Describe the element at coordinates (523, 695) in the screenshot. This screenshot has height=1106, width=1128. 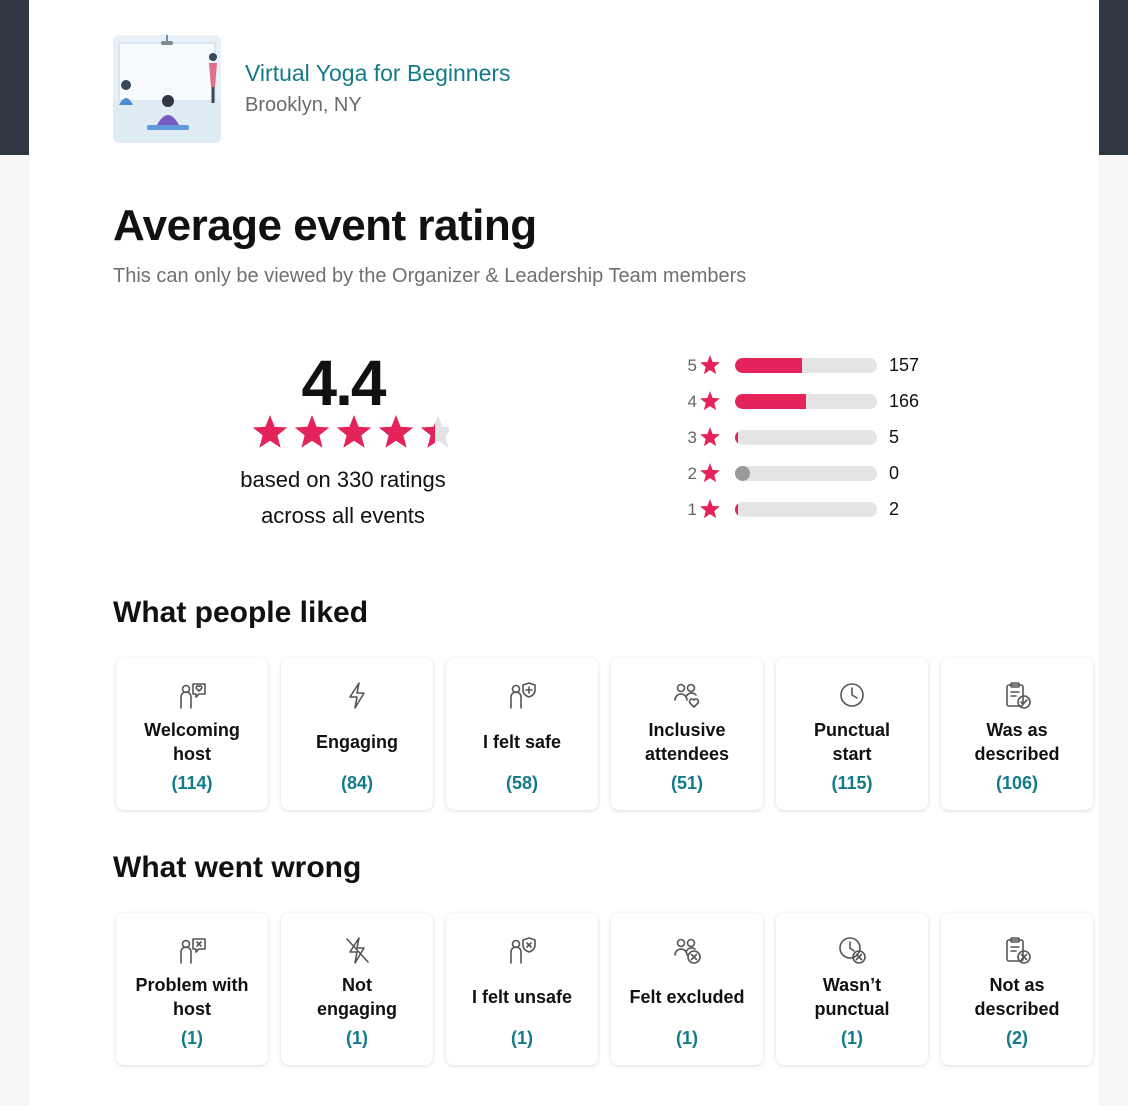
I see `shield-plus-icon` at that location.